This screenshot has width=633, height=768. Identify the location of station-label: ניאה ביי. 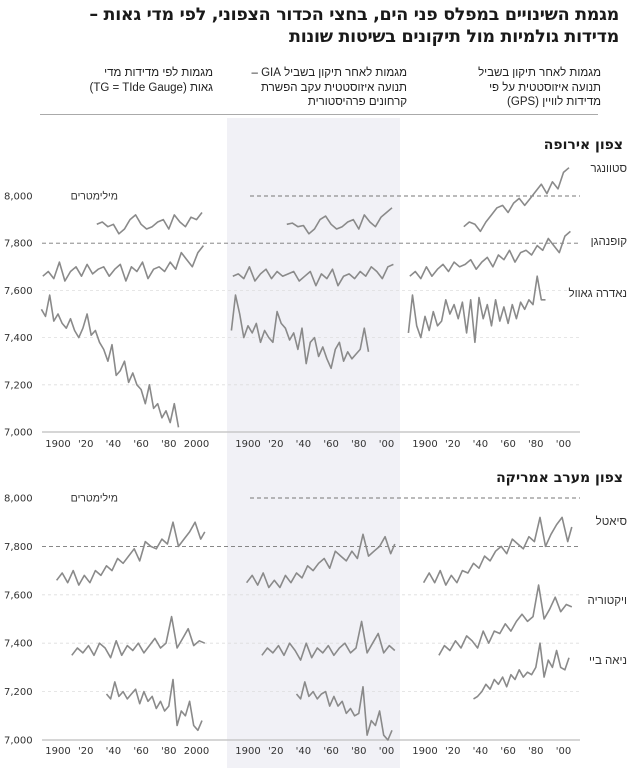
(608, 661).